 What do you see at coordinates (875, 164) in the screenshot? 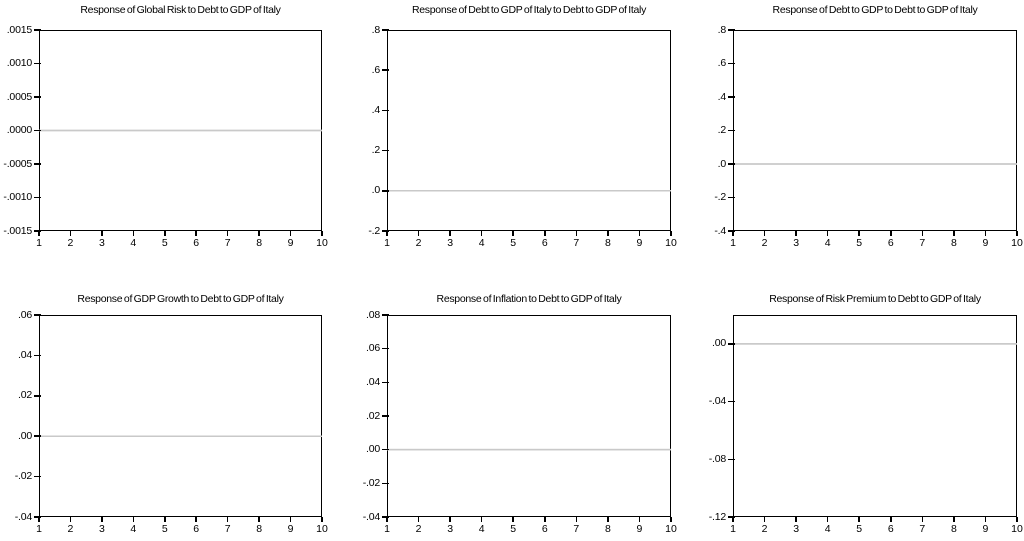
I see `plot-lines` at bounding box center [875, 164].